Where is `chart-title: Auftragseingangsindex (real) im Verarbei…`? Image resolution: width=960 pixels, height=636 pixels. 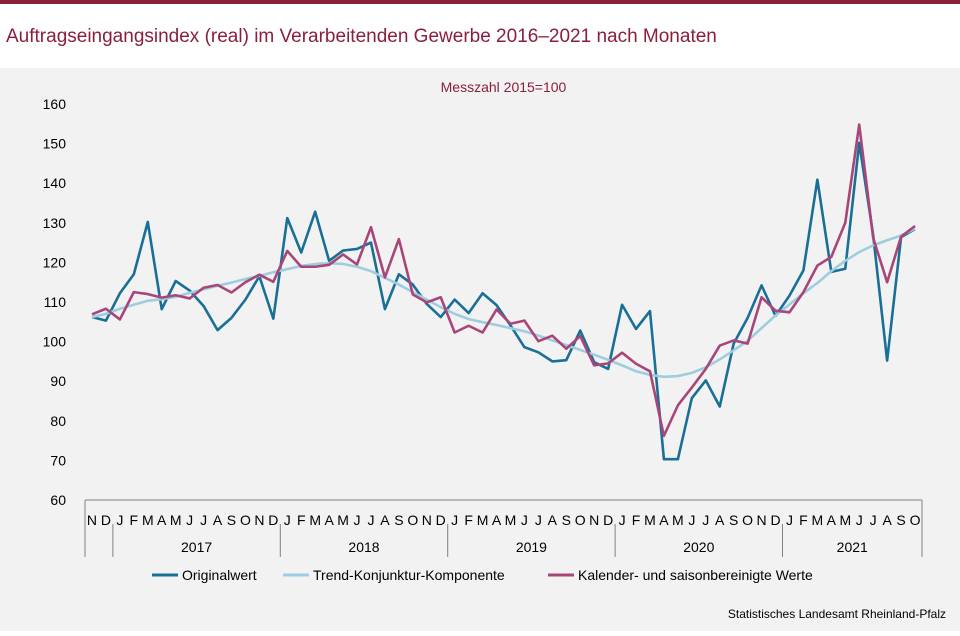 chart-title: Auftragseingangsindex (real) im Verarbei… is located at coordinates (361, 36).